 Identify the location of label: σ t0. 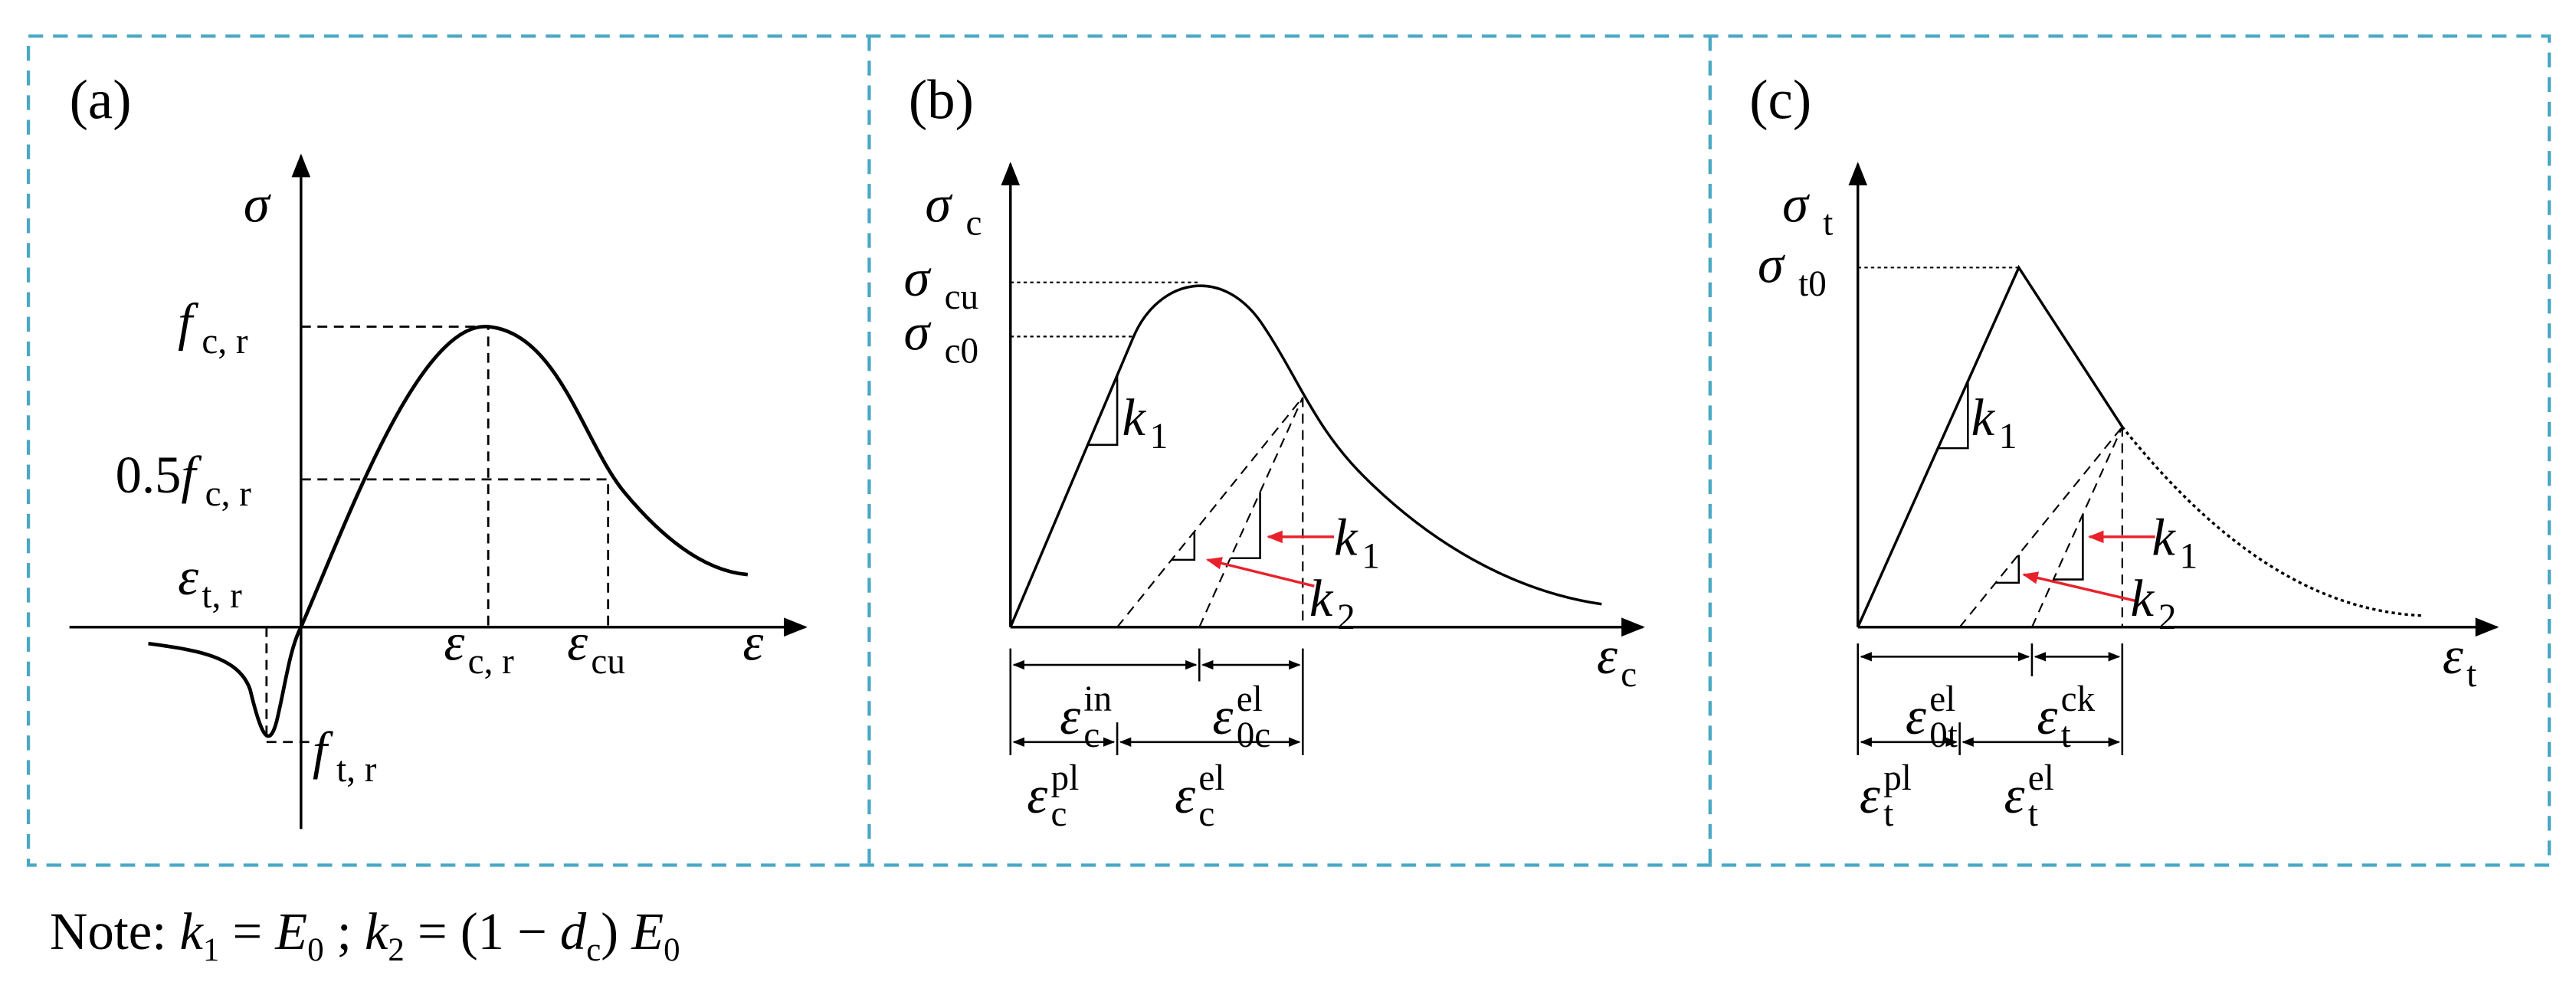
(1792, 270).